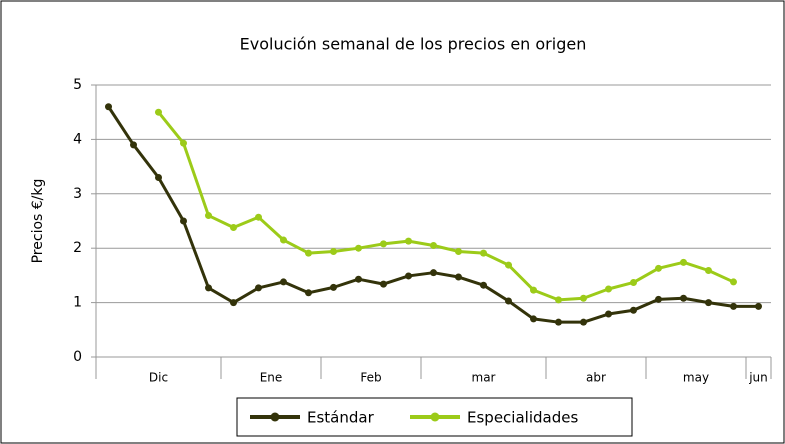  What do you see at coordinates (271, 378) in the screenshot?
I see `x-group-label: Ene` at bounding box center [271, 378].